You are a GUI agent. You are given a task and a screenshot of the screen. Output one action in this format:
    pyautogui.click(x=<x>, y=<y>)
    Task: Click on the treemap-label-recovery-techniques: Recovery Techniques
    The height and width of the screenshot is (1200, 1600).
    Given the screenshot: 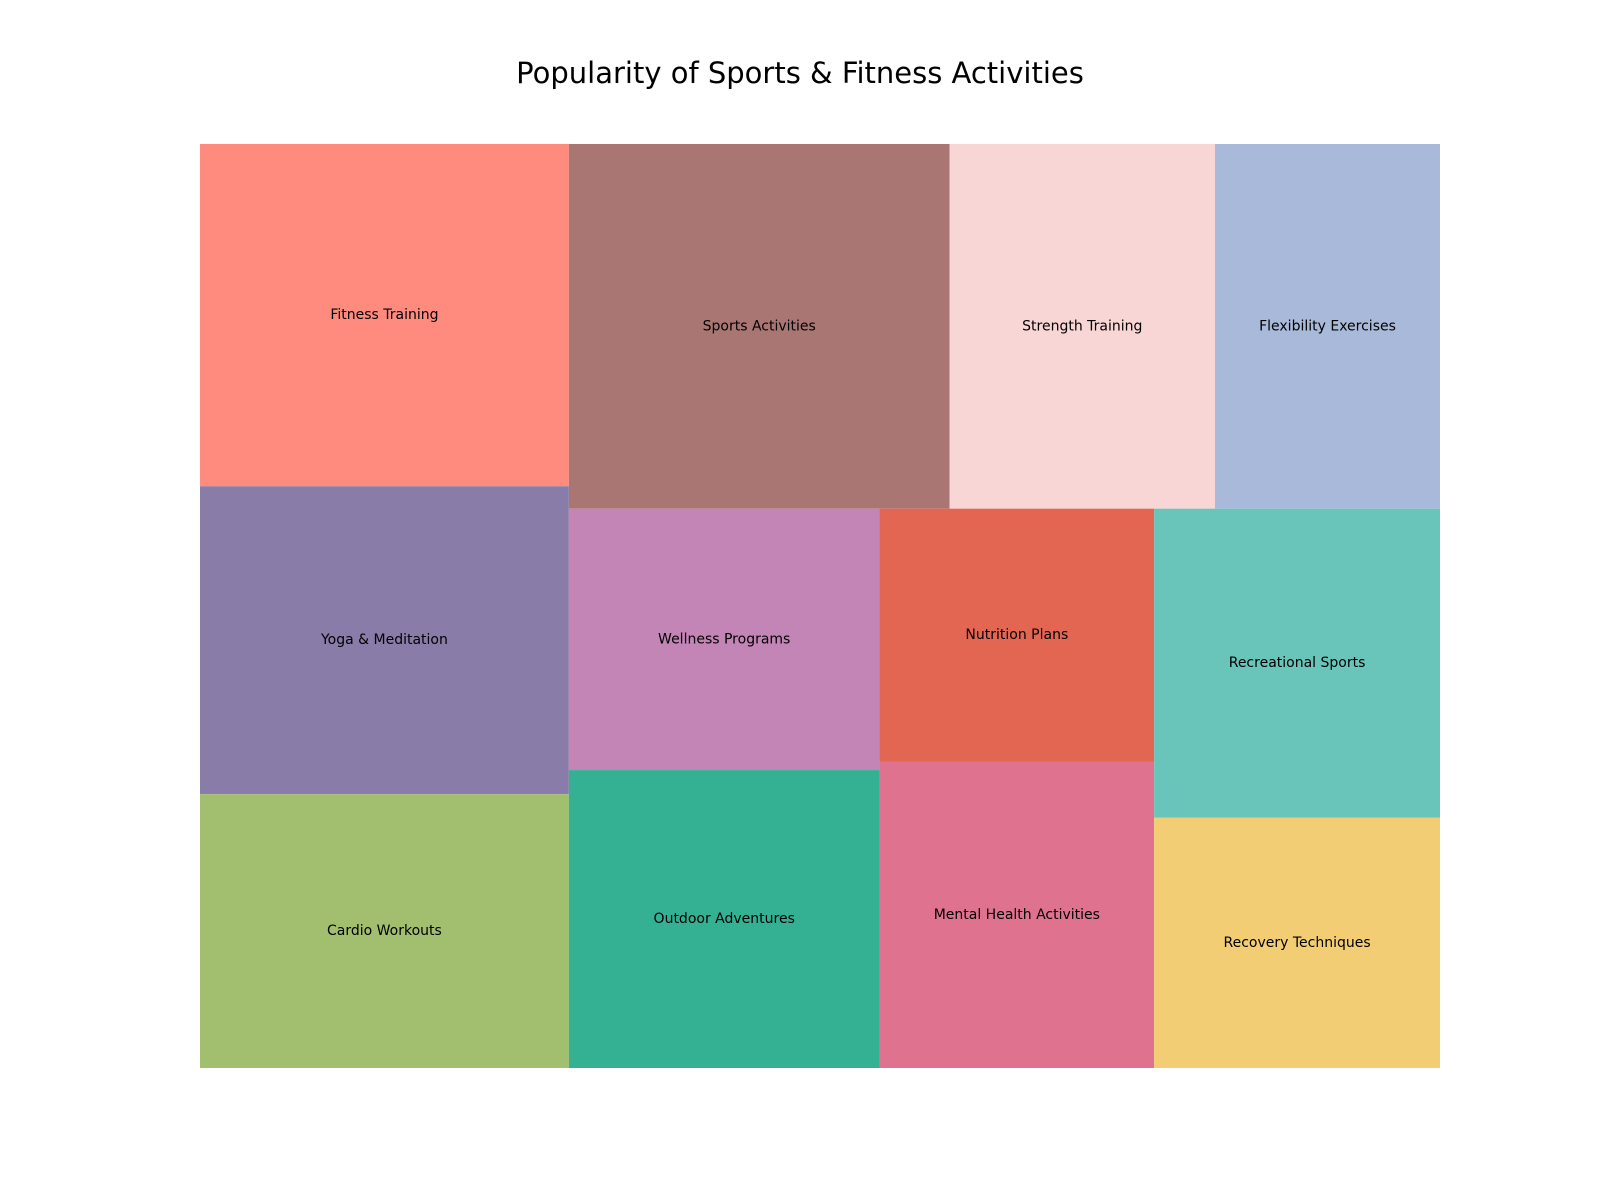 What is the action you would take?
    pyautogui.click(x=1296, y=943)
    